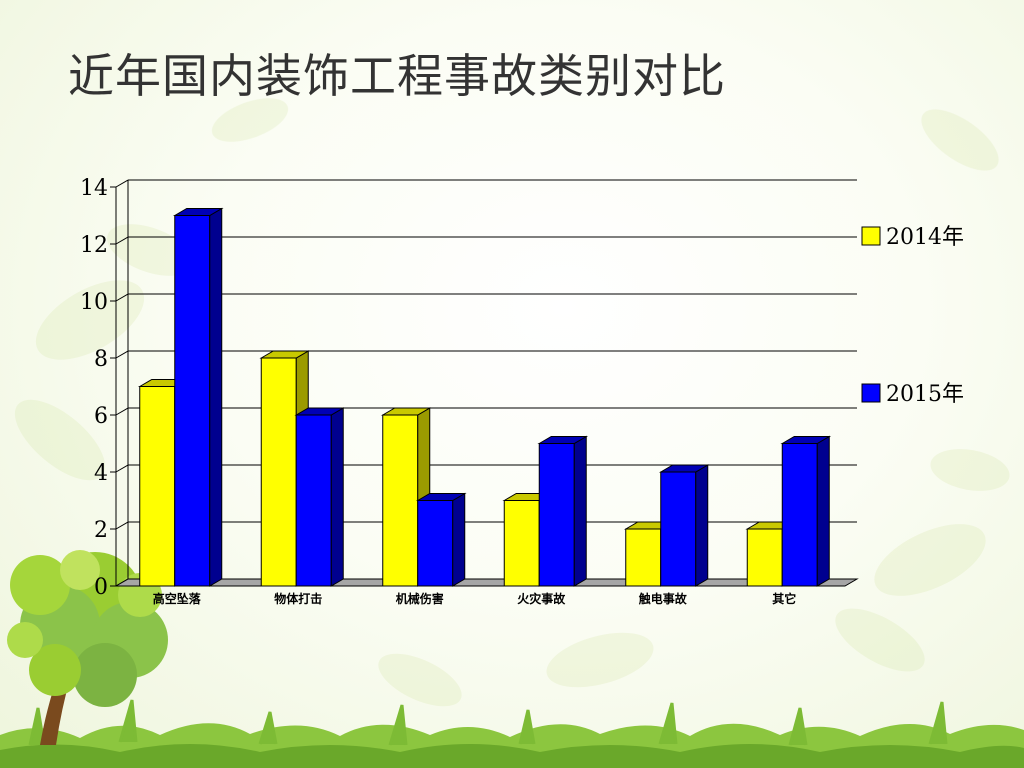 Image resolution: width=1024 pixels, height=768 pixels. I want to click on legend: 2014年 2015年, so click(912, 316).